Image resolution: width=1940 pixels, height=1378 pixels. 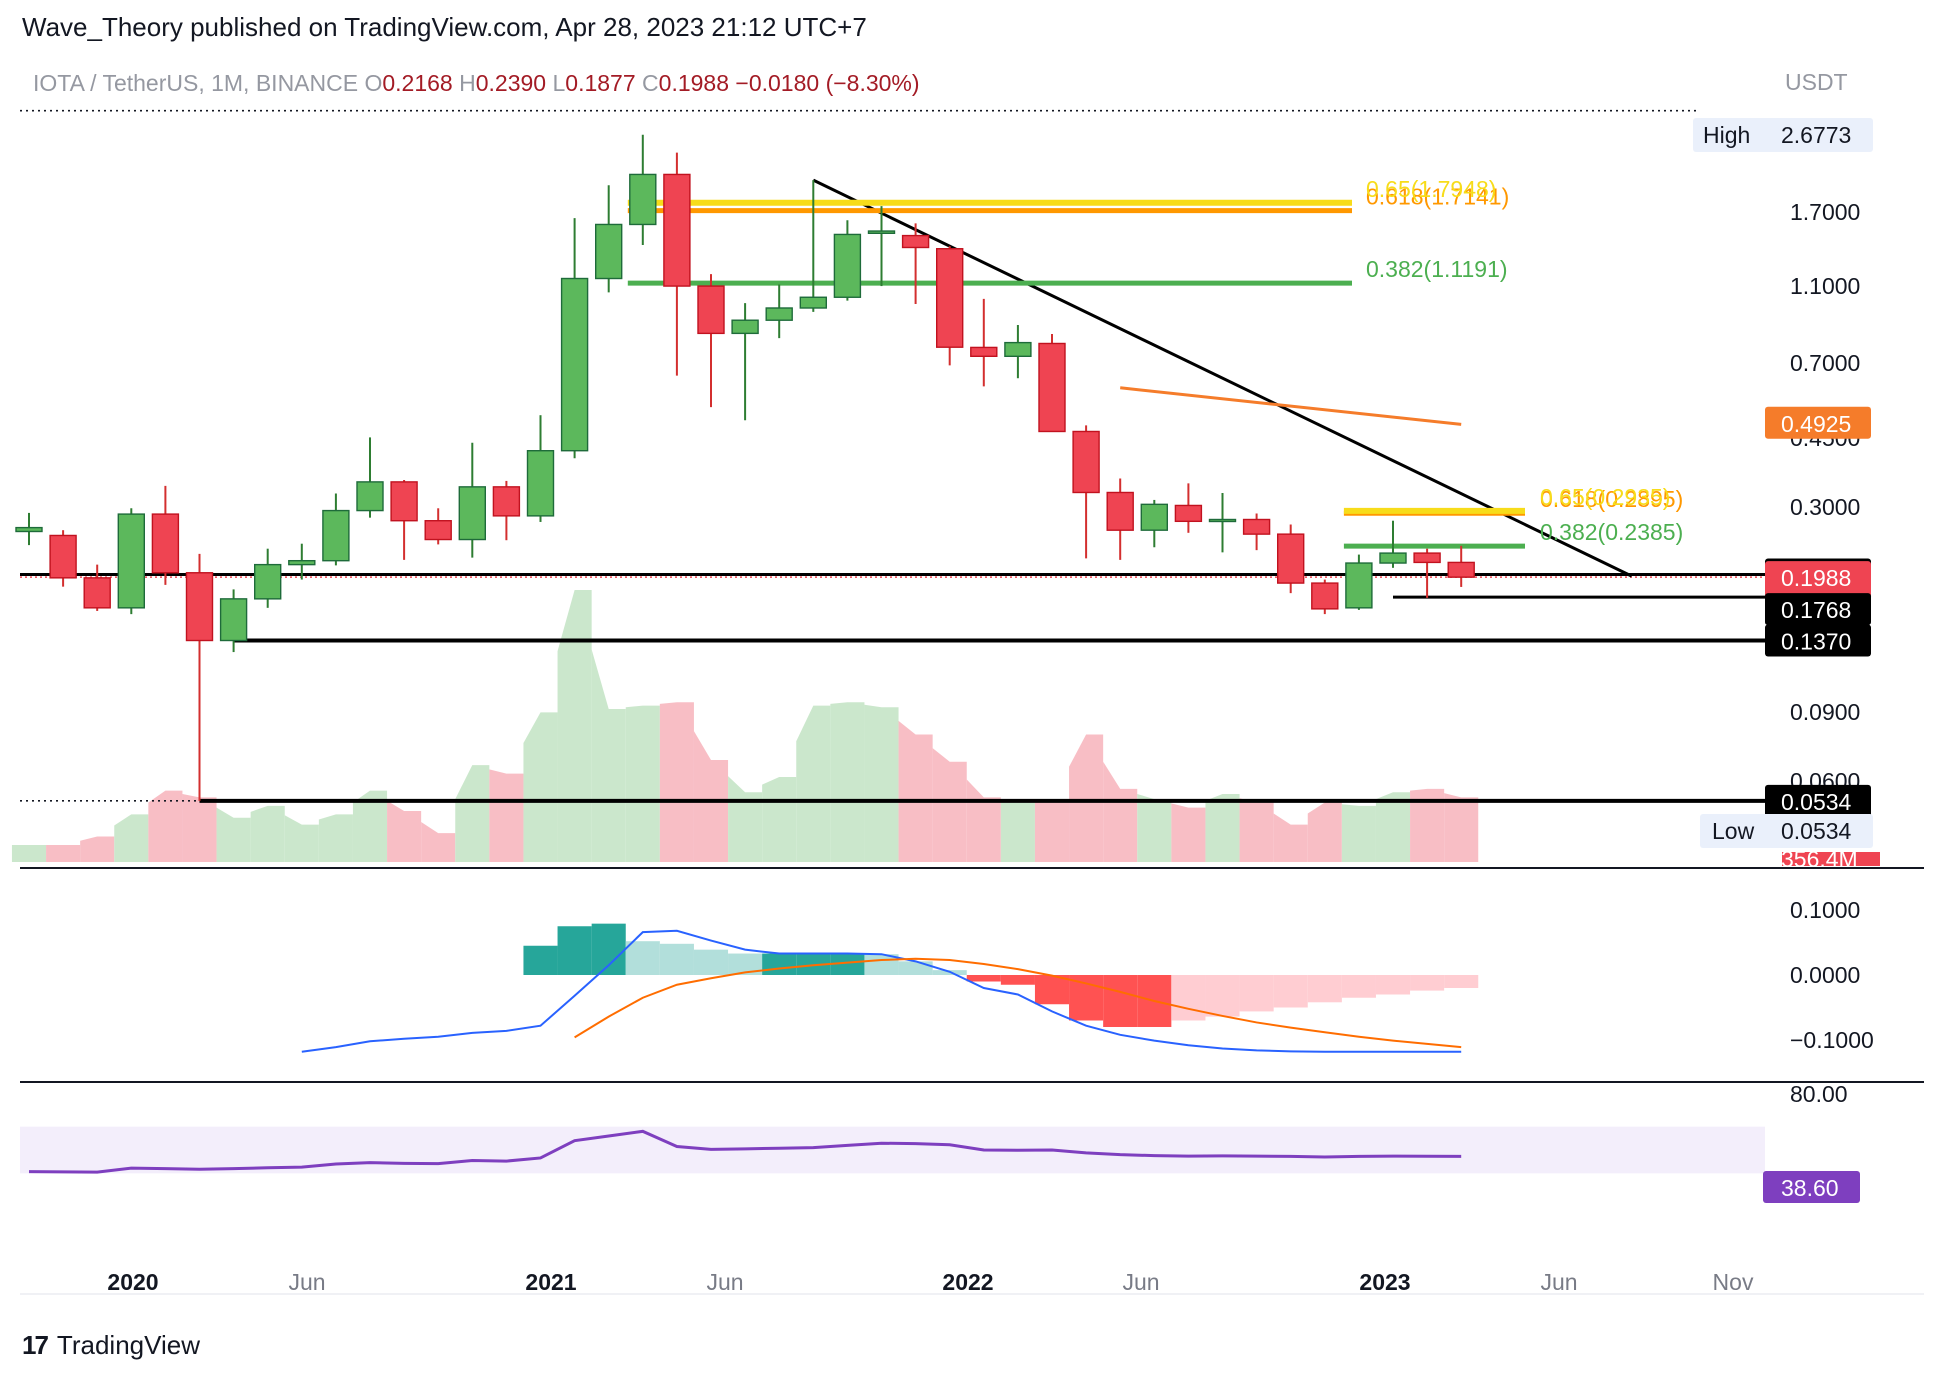 What do you see at coordinates (1832, 1040) in the screenshot?
I see `macd-axis-tick: −0.1000` at bounding box center [1832, 1040].